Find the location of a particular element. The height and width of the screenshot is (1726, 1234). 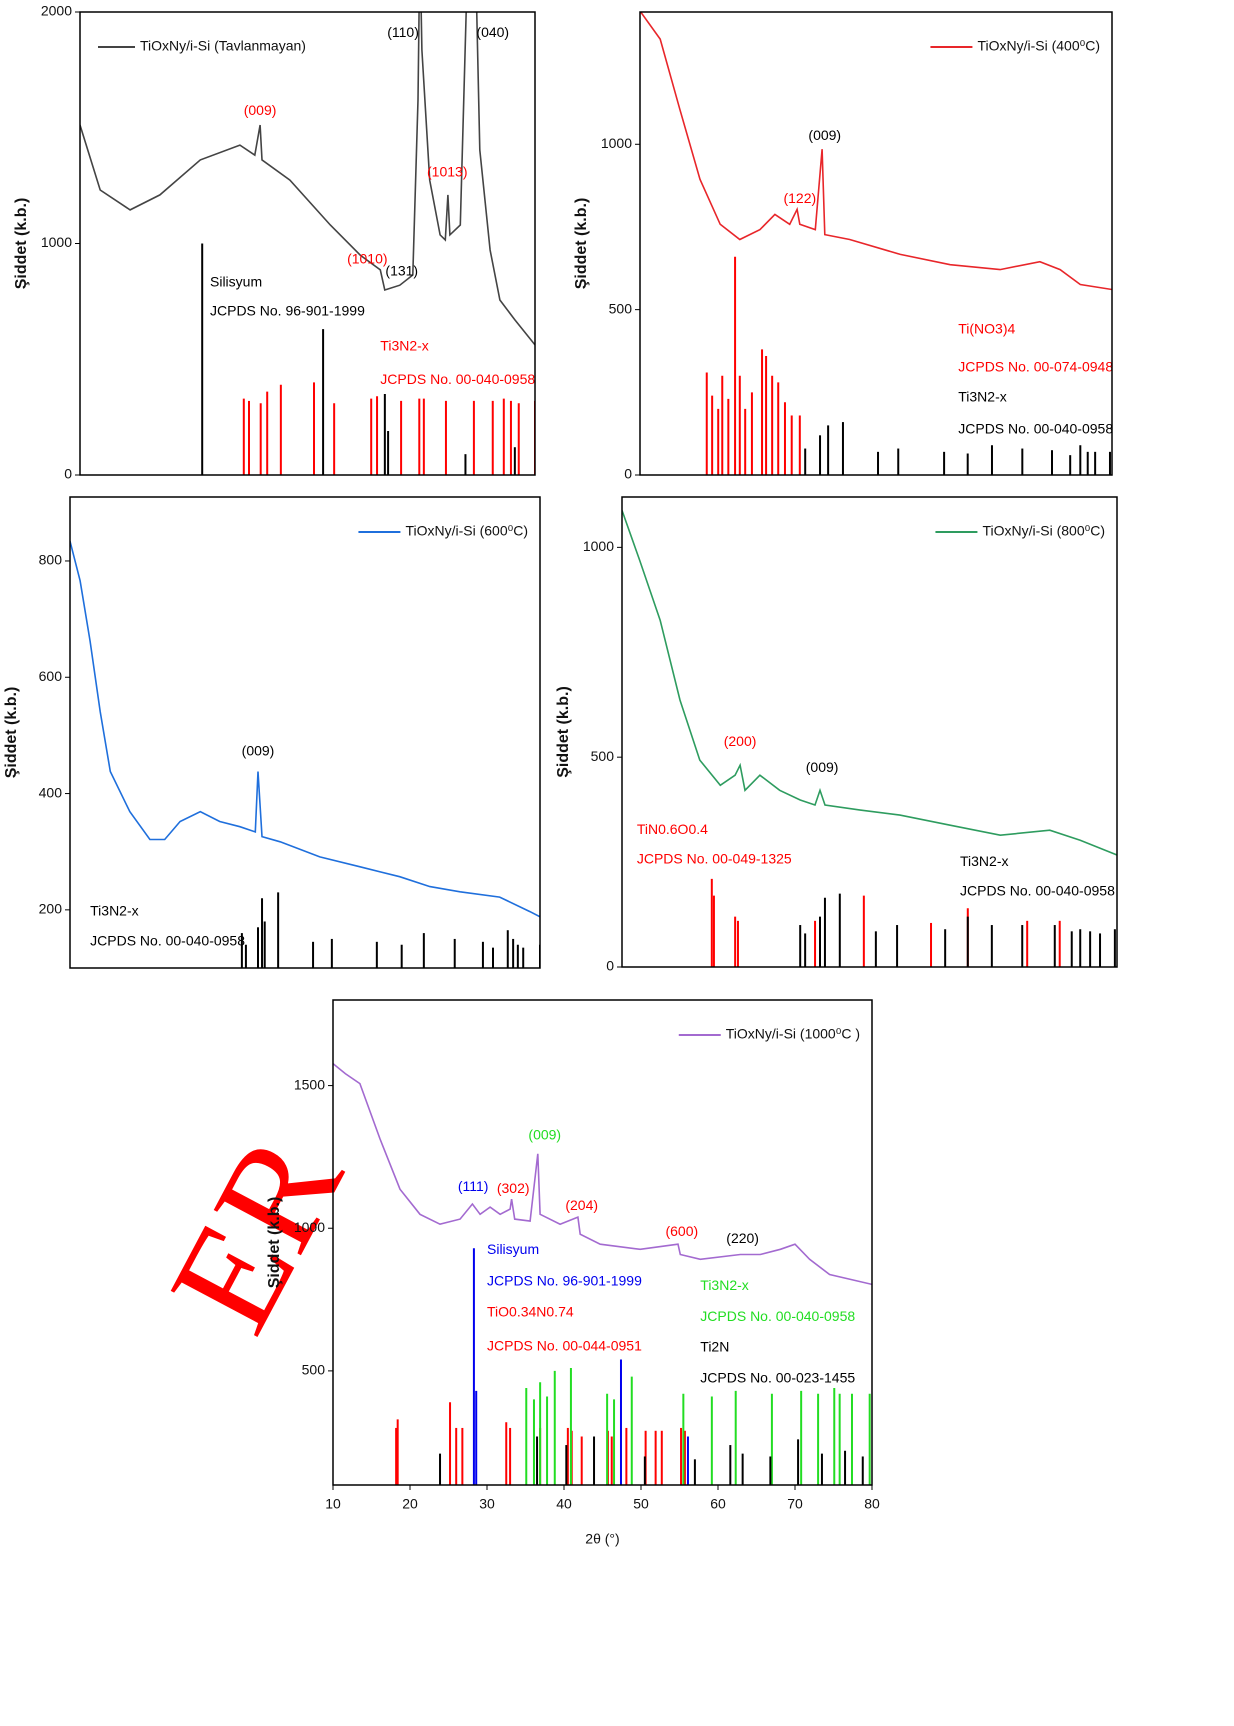

peak-label: (600) is located at coordinates (681, 1231).